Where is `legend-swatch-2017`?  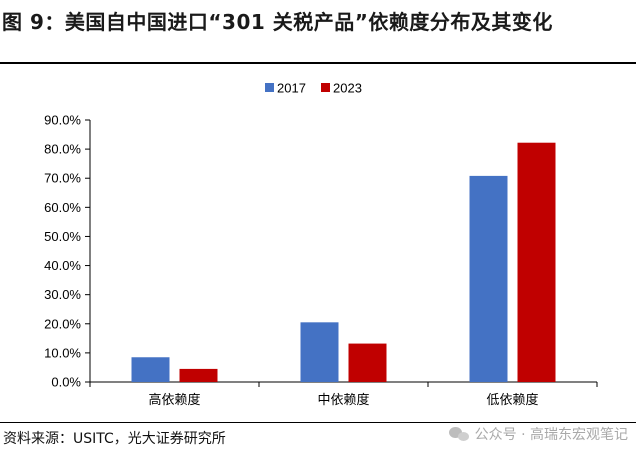
legend-swatch-2017 is located at coordinates (269, 87).